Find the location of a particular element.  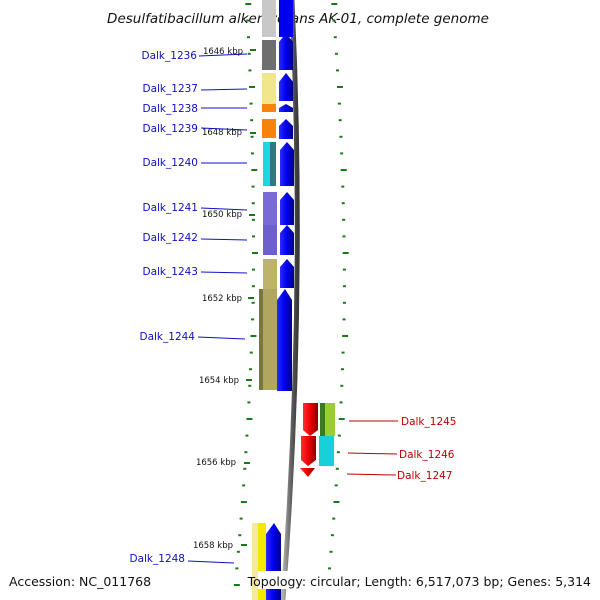

ruler-label-1650: 1650 kbp is located at coordinates (222, 215).